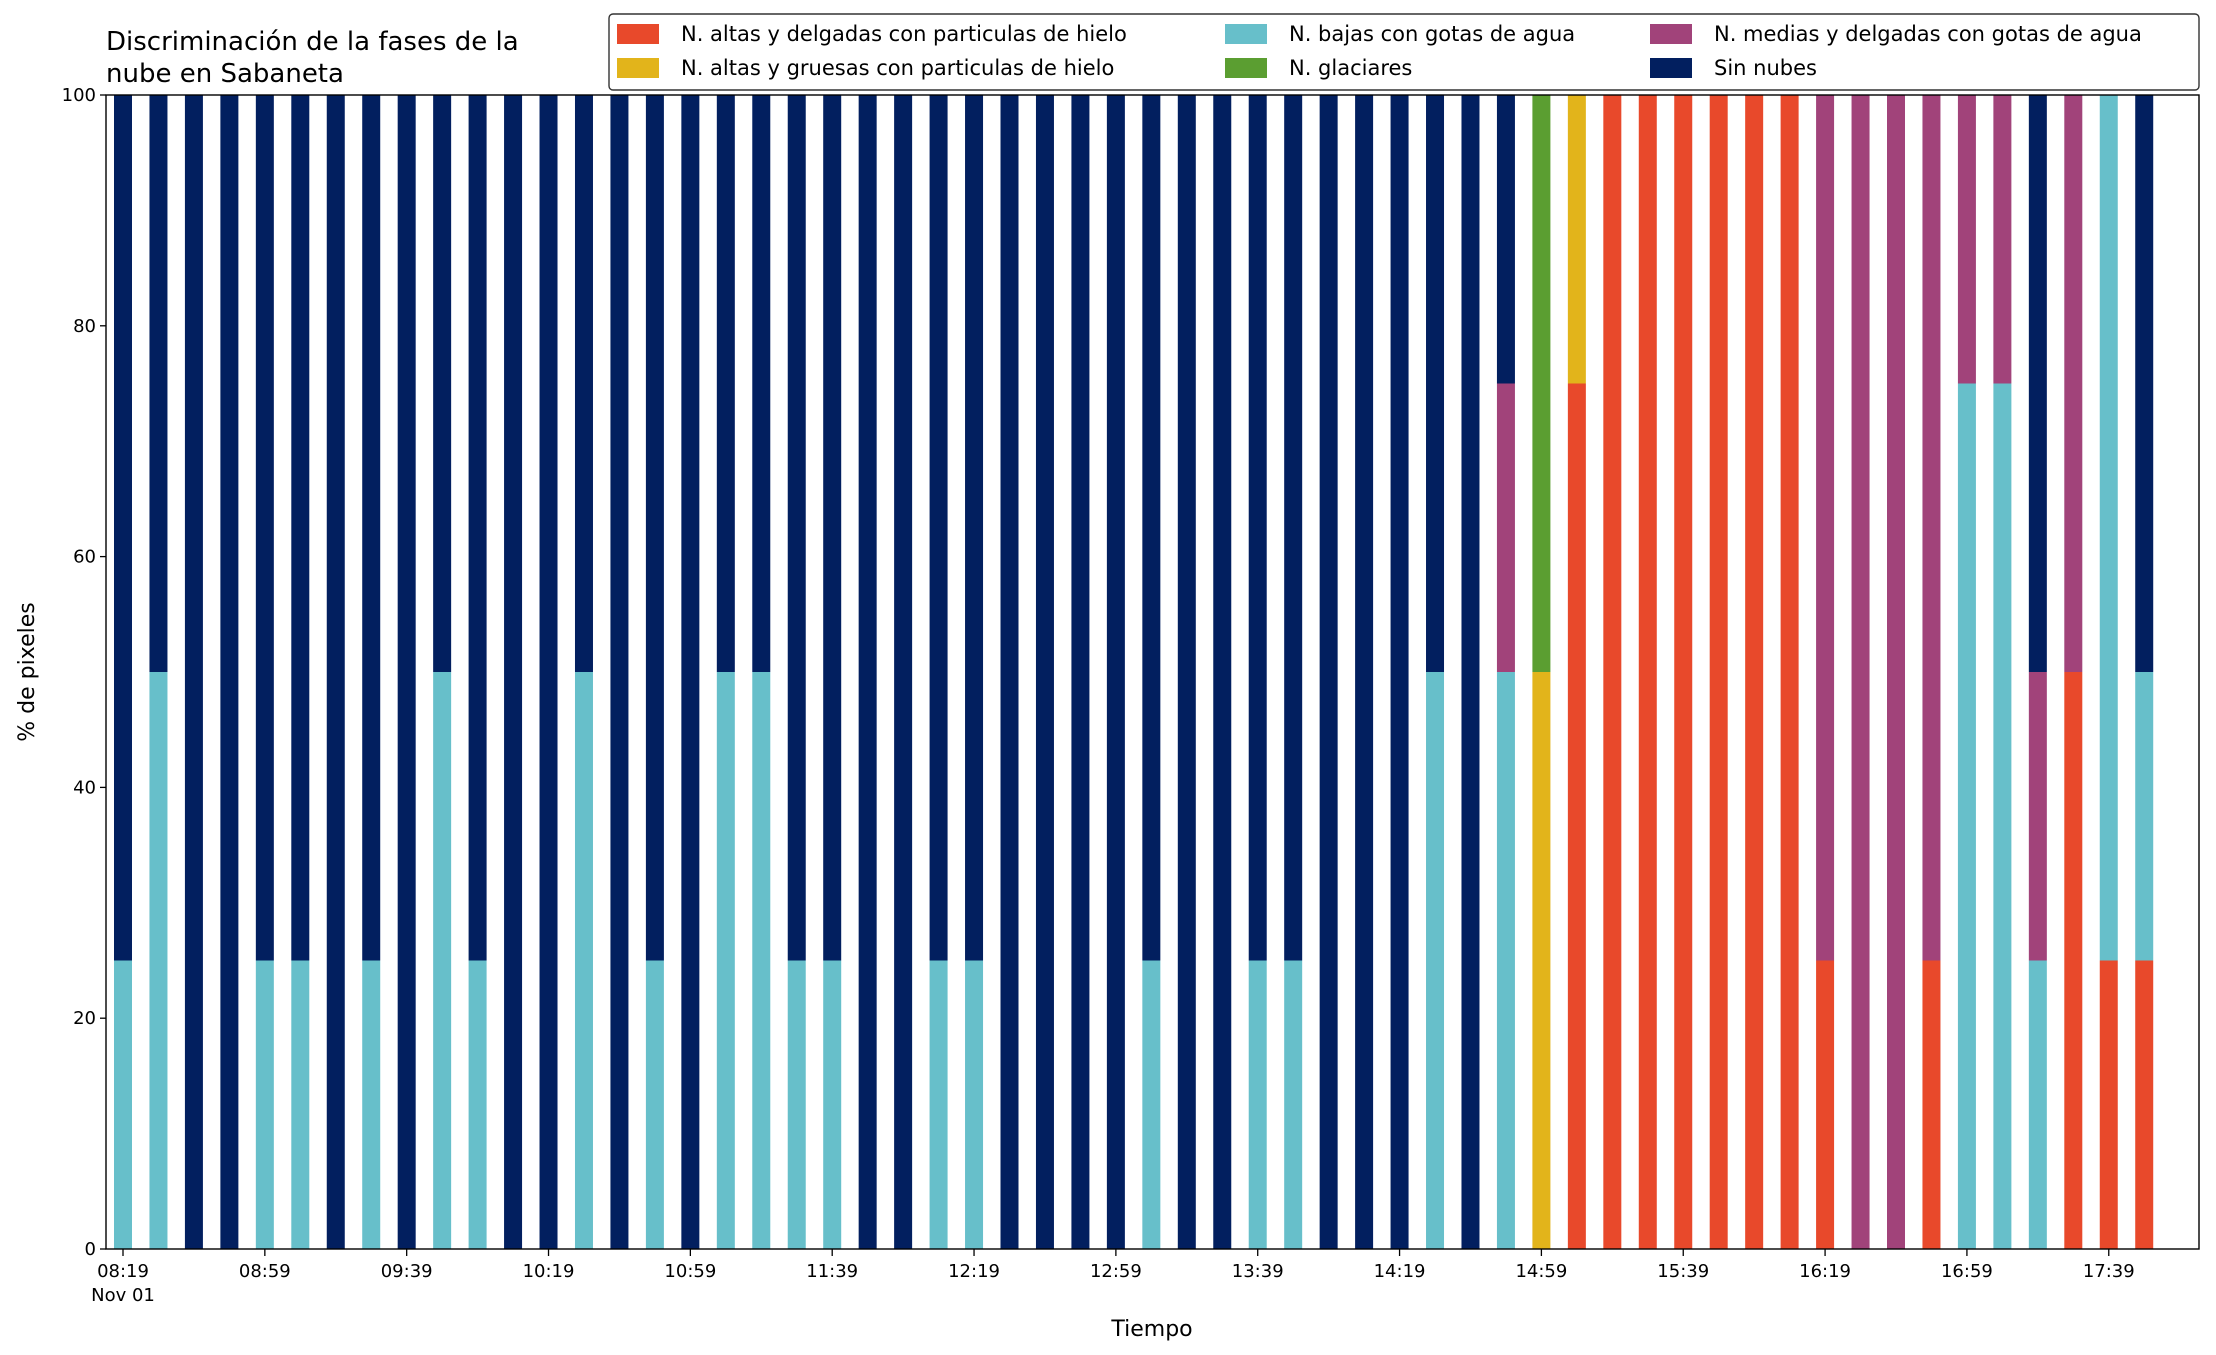 Image resolution: width=2216 pixels, height=1355 pixels. Describe the element at coordinates (2109, 1271) in the screenshot. I see `x-tick-label: 17:39` at that location.